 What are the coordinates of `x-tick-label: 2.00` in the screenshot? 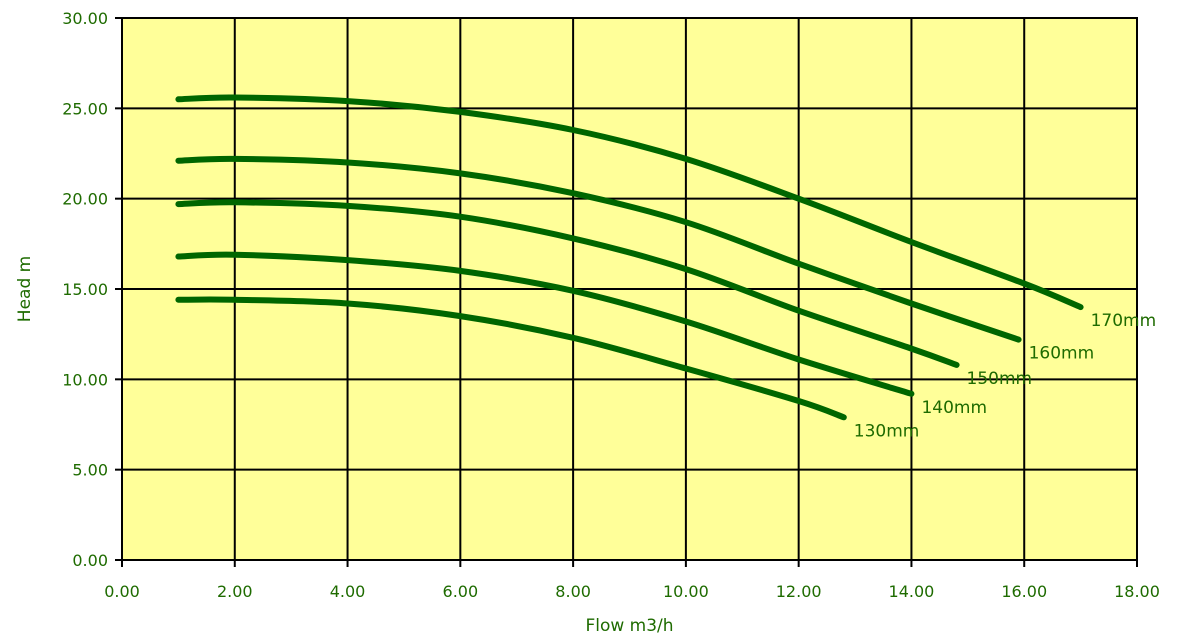 It's located at (235, 591).